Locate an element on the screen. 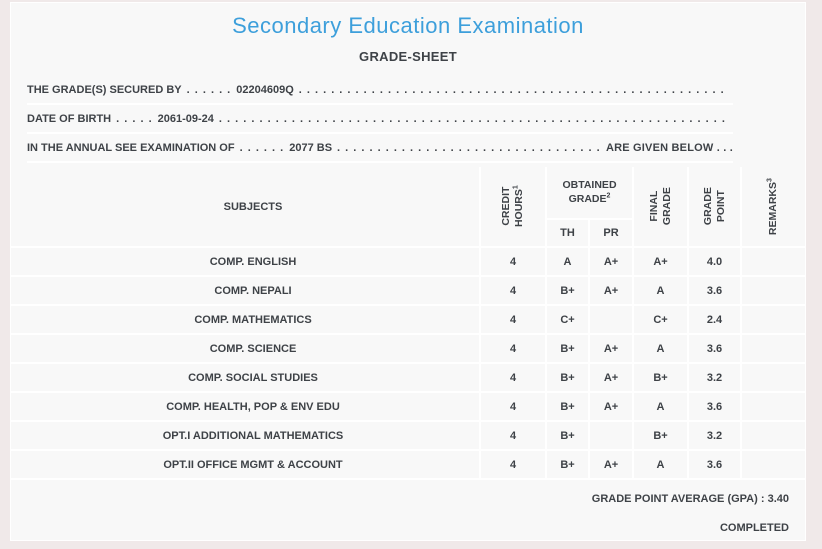 This screenshot has width=822, height=549. info-label: DATE OF BIRTH is located at coordinates (69, 118).